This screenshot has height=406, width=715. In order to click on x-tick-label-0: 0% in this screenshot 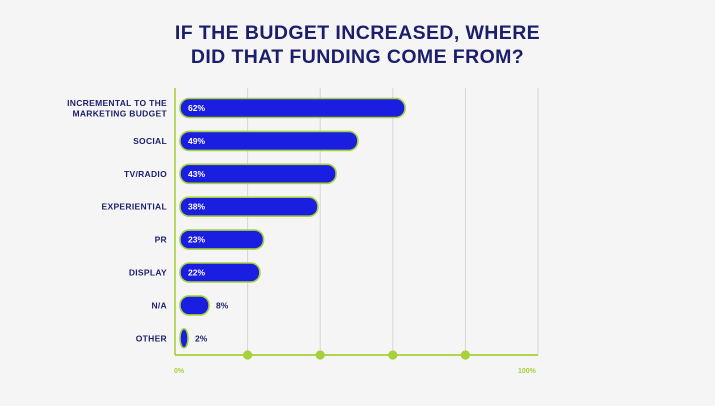, I will do `click(179, 371)`.